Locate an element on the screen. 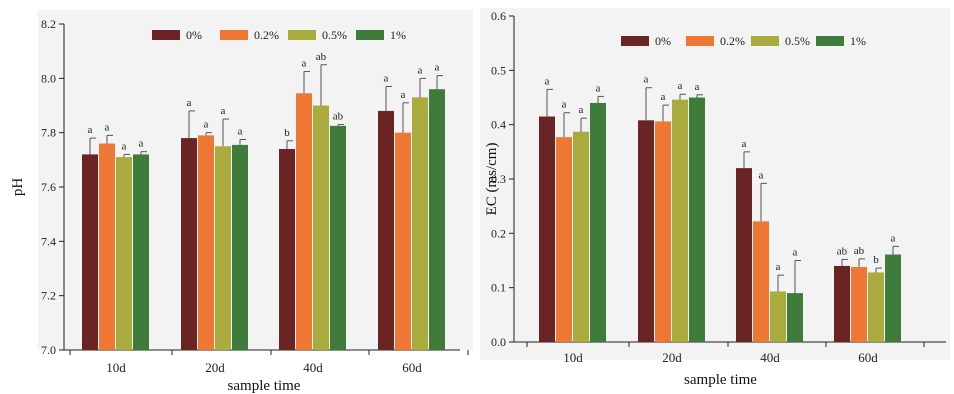 This screenshot has height=394, width=954. y-tick-label: 7.0 is located at coordinates (48, 350).